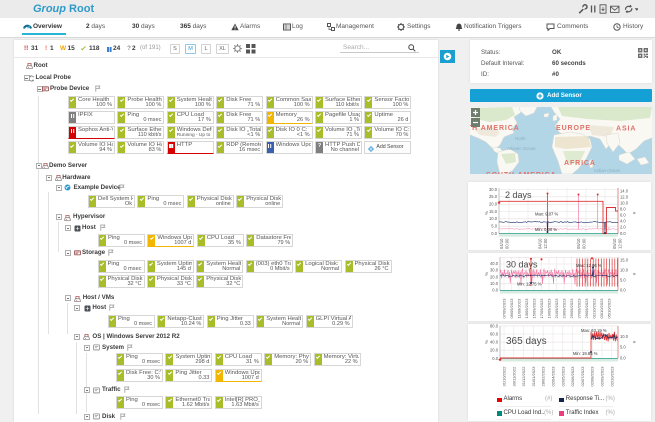 The image size is (655, 422). I want to click on svg-text: 28/02/2023, so click(543, 376).